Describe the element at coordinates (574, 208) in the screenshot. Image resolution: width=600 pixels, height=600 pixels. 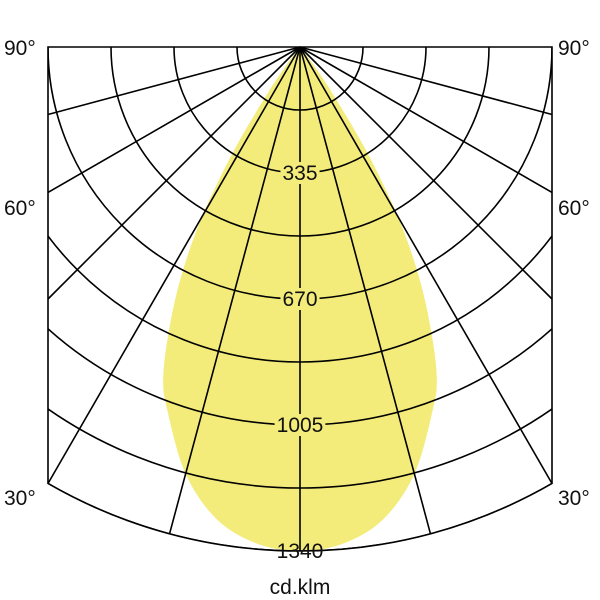
I see `angle-label-60-right: 60°` at that location.